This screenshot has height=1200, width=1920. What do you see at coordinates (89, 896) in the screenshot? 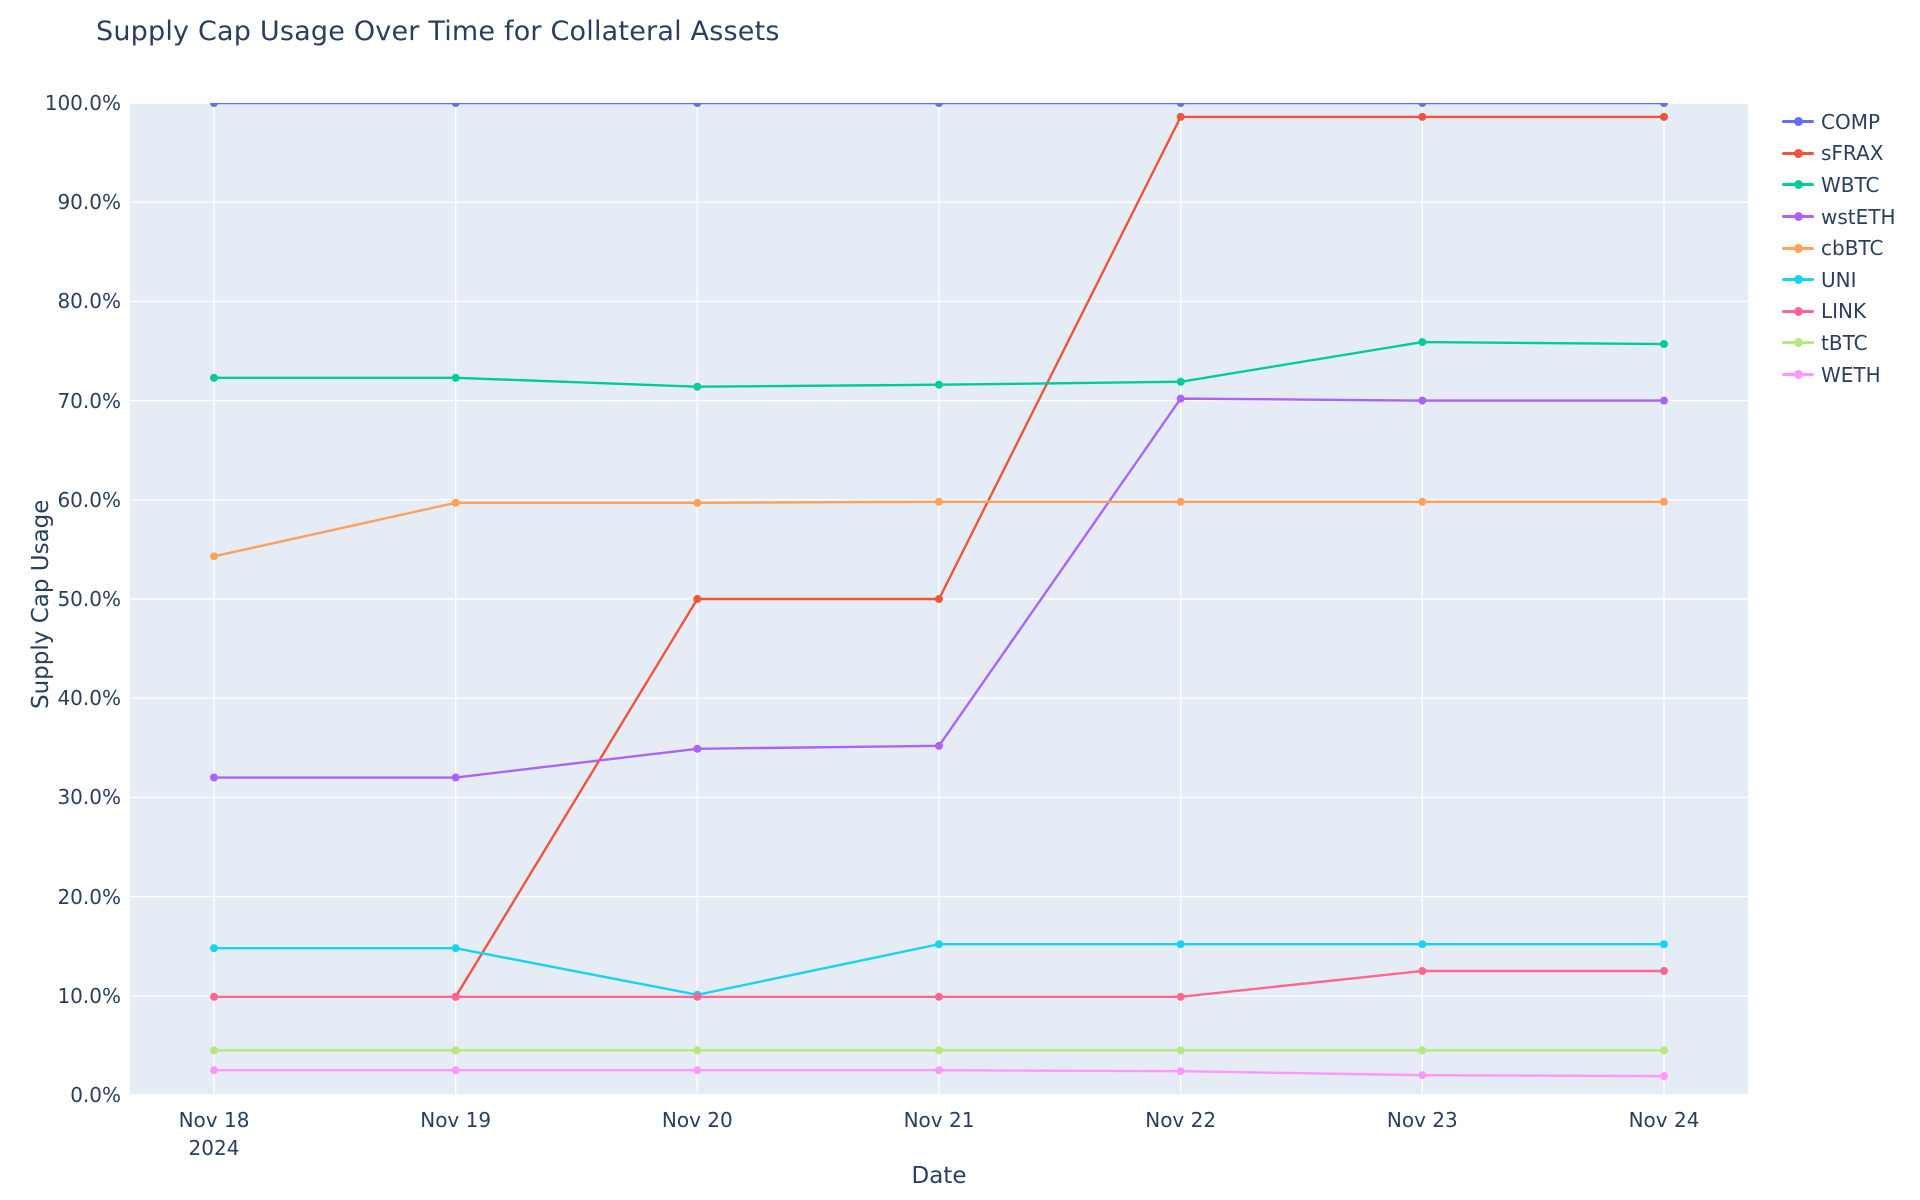
I see `y-tick-label: 20.0%` at bounding box center [89, 896].